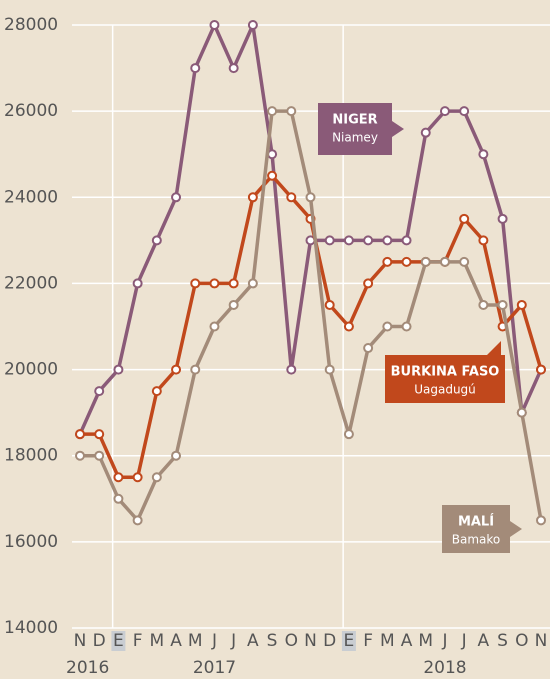 This screenshot has width=550, height=679. What do you see at coordinates (31, 111) in the screenshot?
I see `y-tick-label: 26000` at bounding box center [31, 111].